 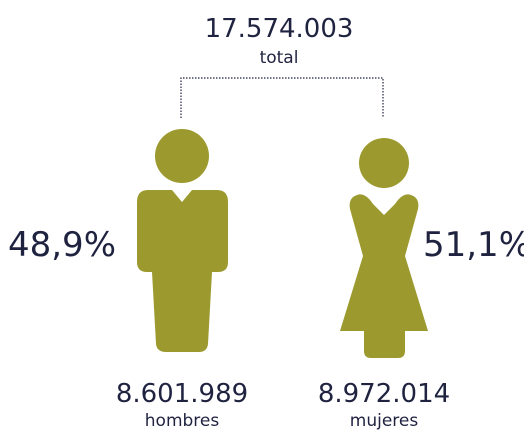 I want to click on total-value: 17.574.003, so click(x=279, y=29).